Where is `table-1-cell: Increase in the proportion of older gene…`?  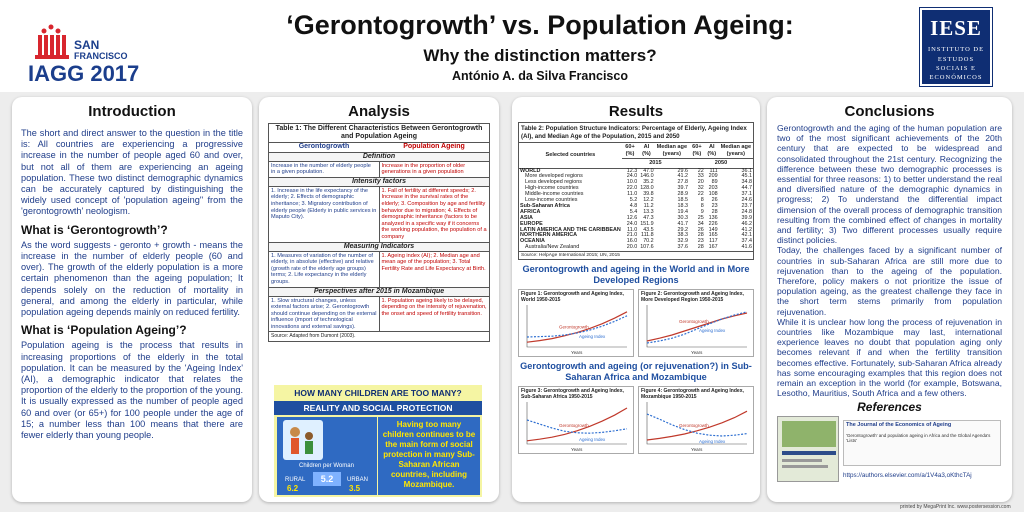 table-1-cell: Increase in the proportion of older gene… is located at coordinates (423, 169).